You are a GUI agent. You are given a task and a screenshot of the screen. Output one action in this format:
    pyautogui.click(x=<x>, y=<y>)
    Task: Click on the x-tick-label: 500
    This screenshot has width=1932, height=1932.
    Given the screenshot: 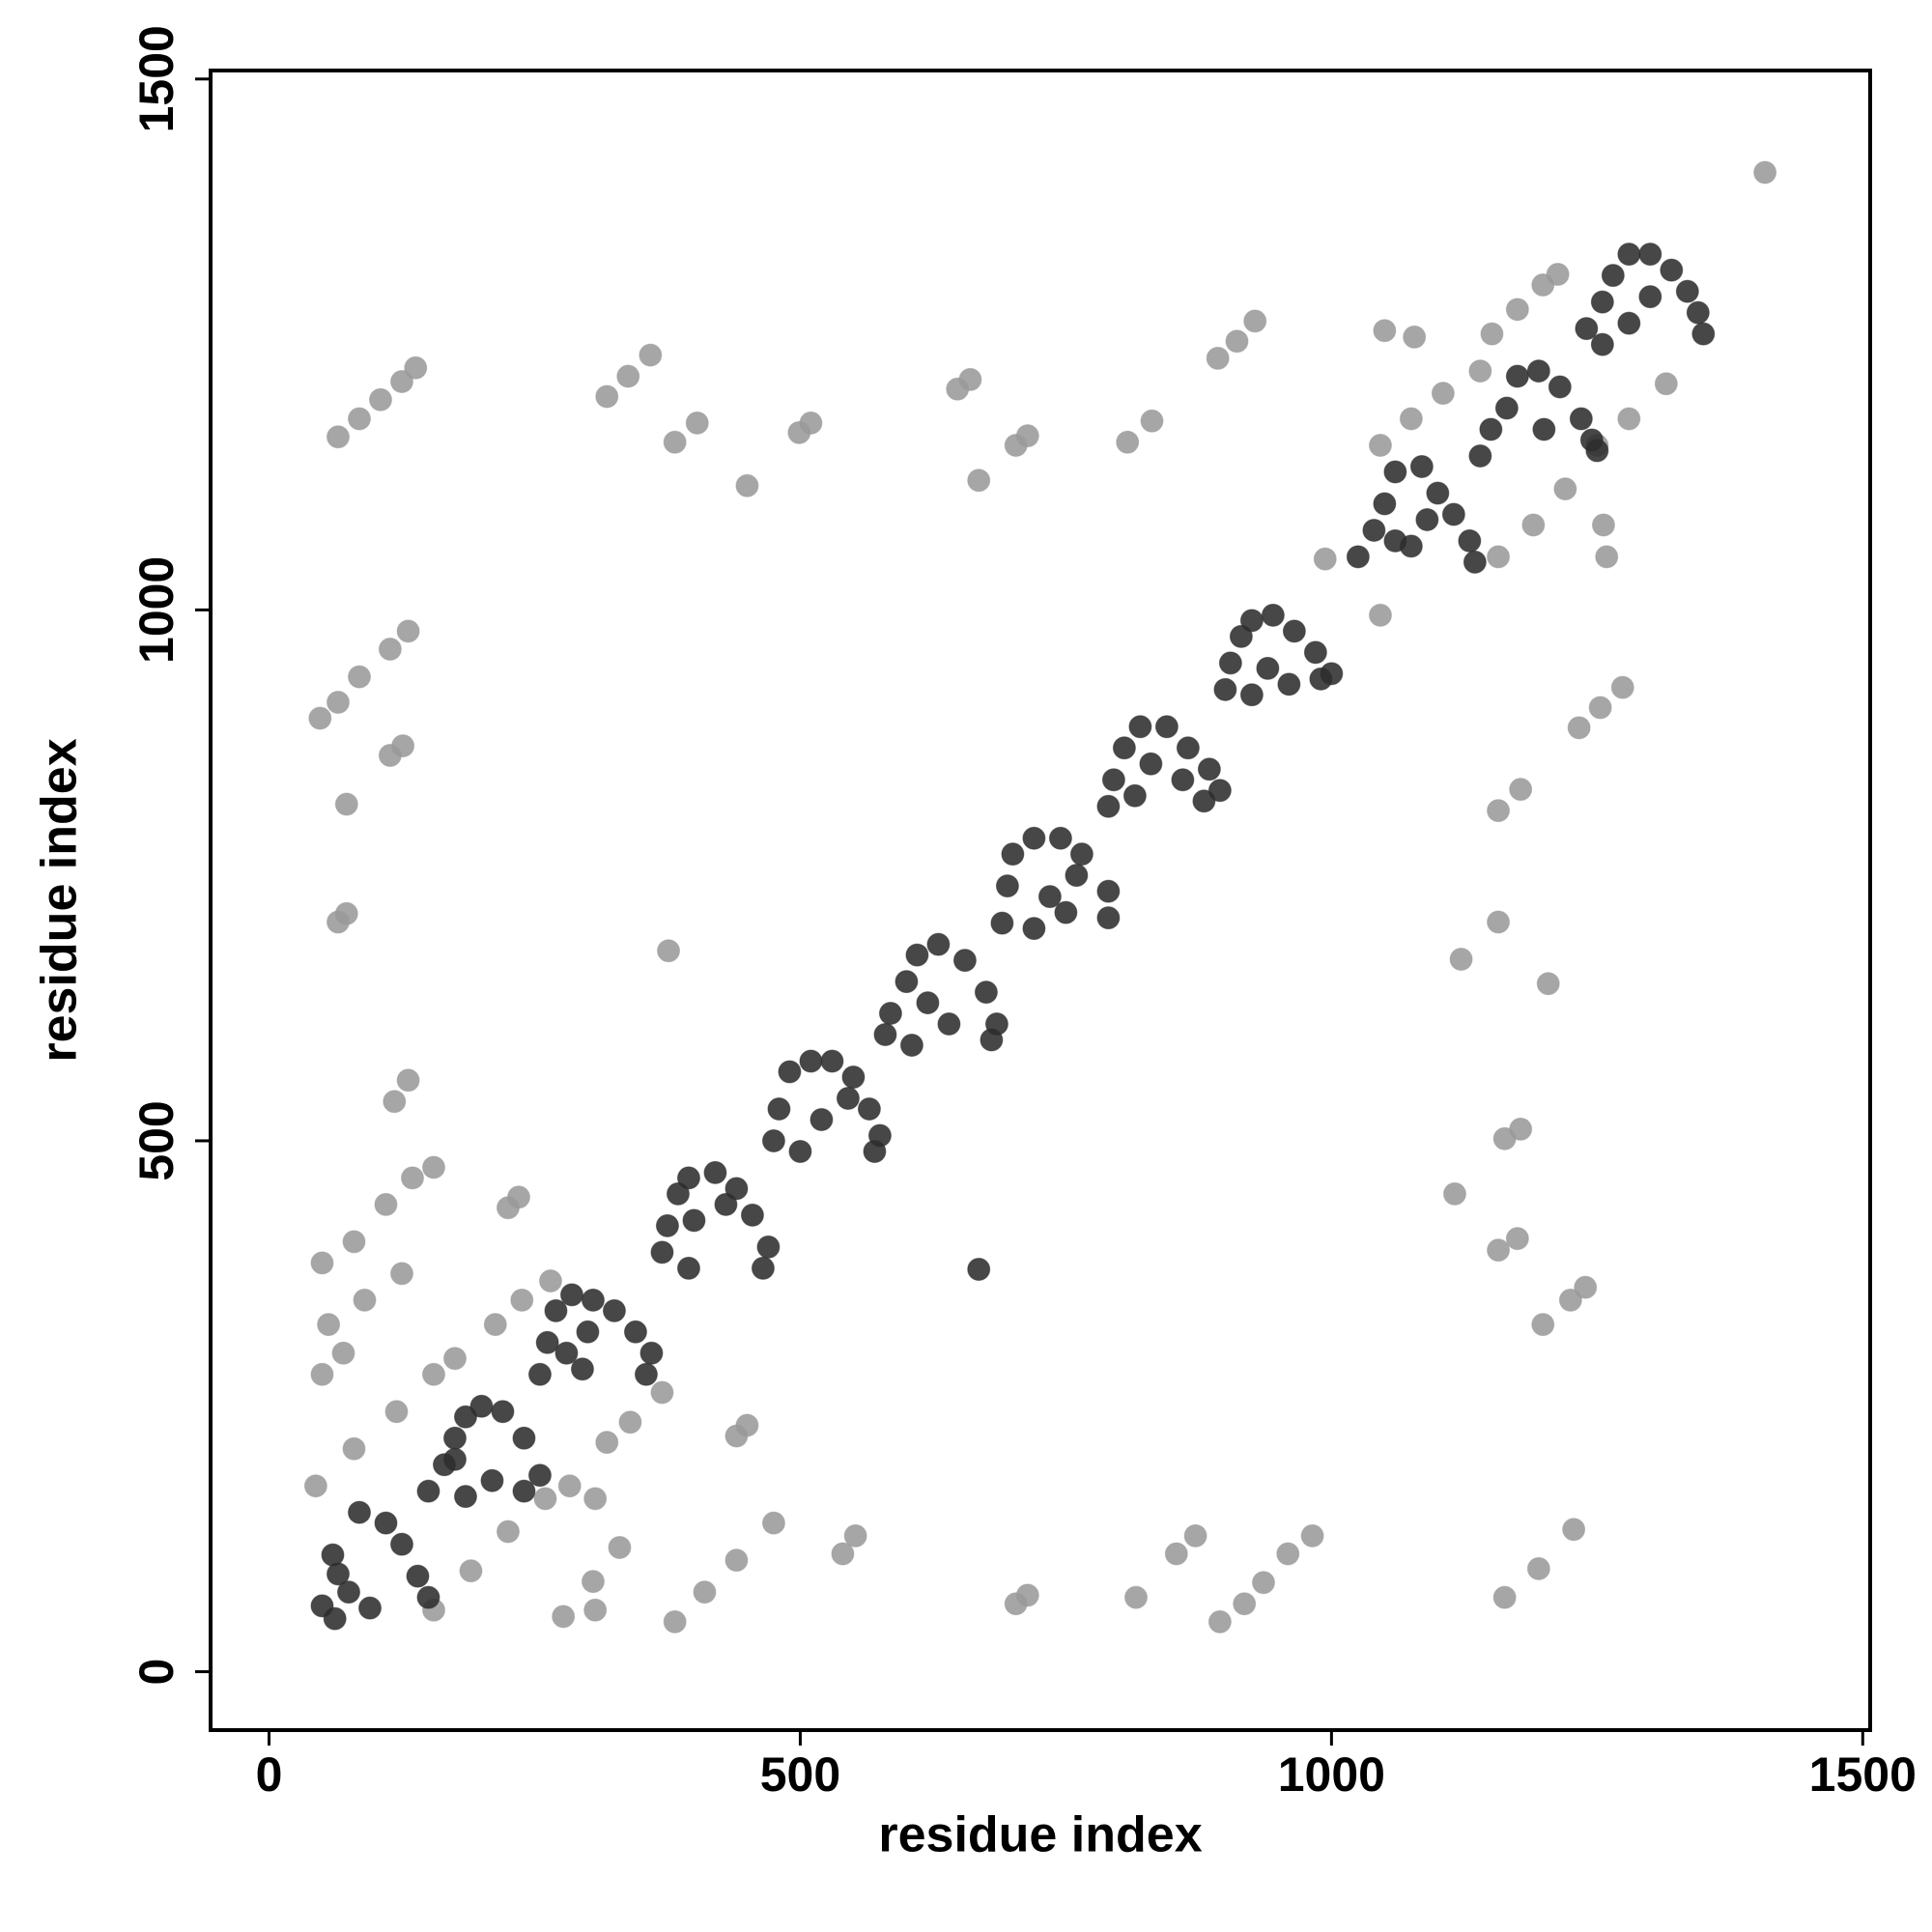 What is the action you would take?
    pyautogui.click(x=800, y=1774)
    